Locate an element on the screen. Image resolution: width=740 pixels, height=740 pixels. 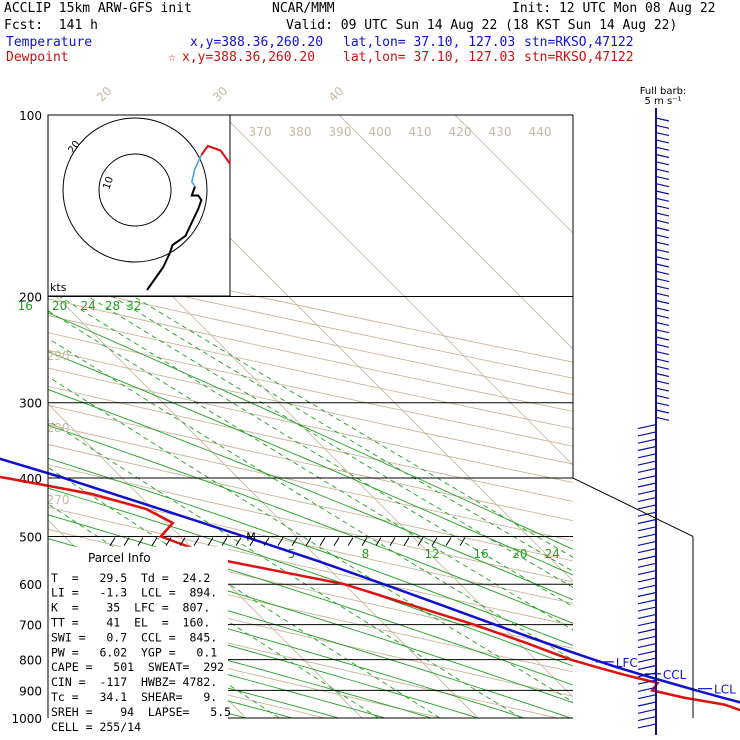
pressure-tick-label: 800 is located at coordinates (30, 661).